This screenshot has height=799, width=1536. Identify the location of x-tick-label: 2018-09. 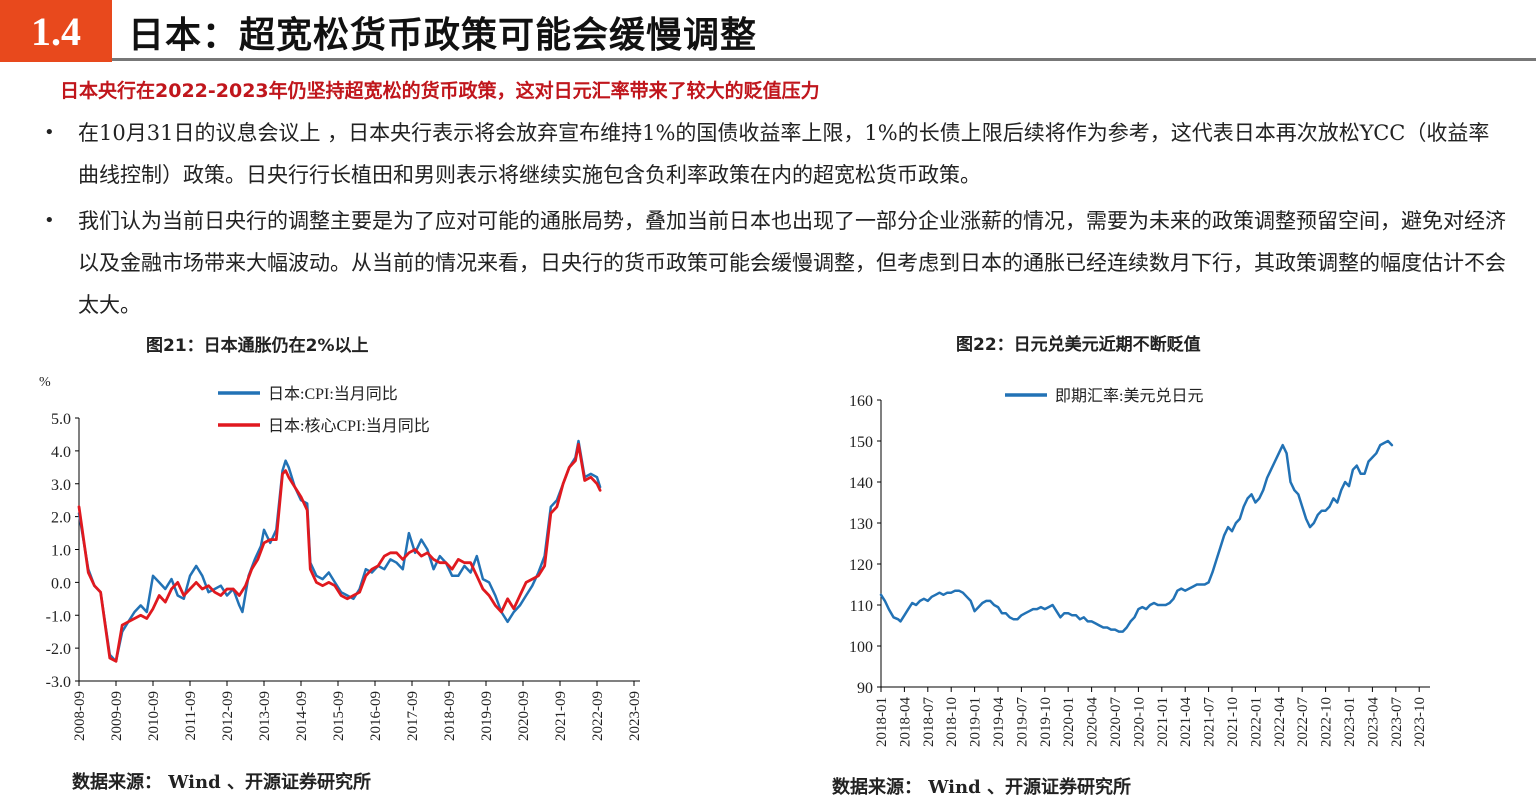
(450, 716).